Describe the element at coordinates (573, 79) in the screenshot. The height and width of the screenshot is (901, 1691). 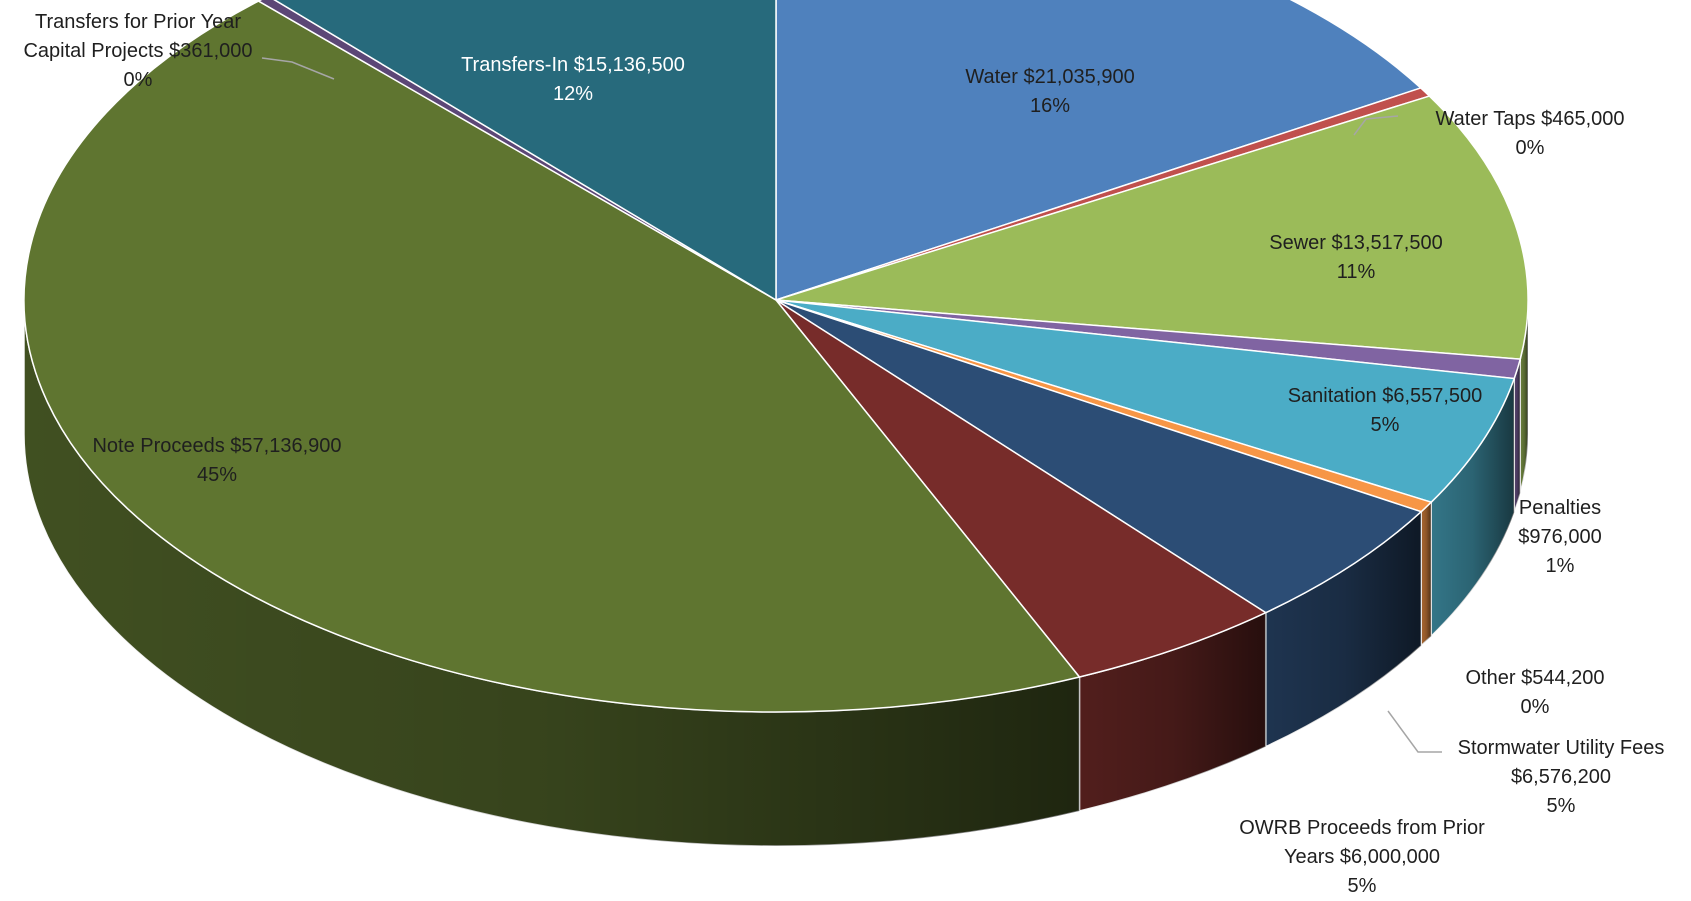
I see `label-transfers-in: Transfers-In $15,136,500 12%` at that location.